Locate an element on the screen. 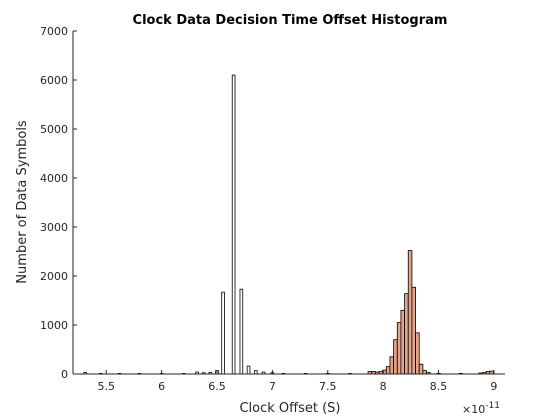 Image resolution: width=560 pixels, height=420 pixels. x-axis-exponent: ×10⁻¹¹ is located at coordinates (481, 408).